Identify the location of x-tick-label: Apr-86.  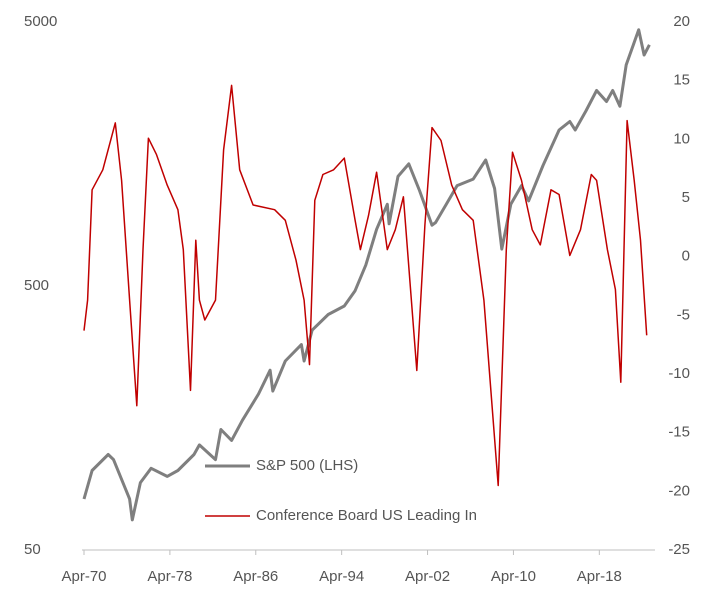
(255, 576).